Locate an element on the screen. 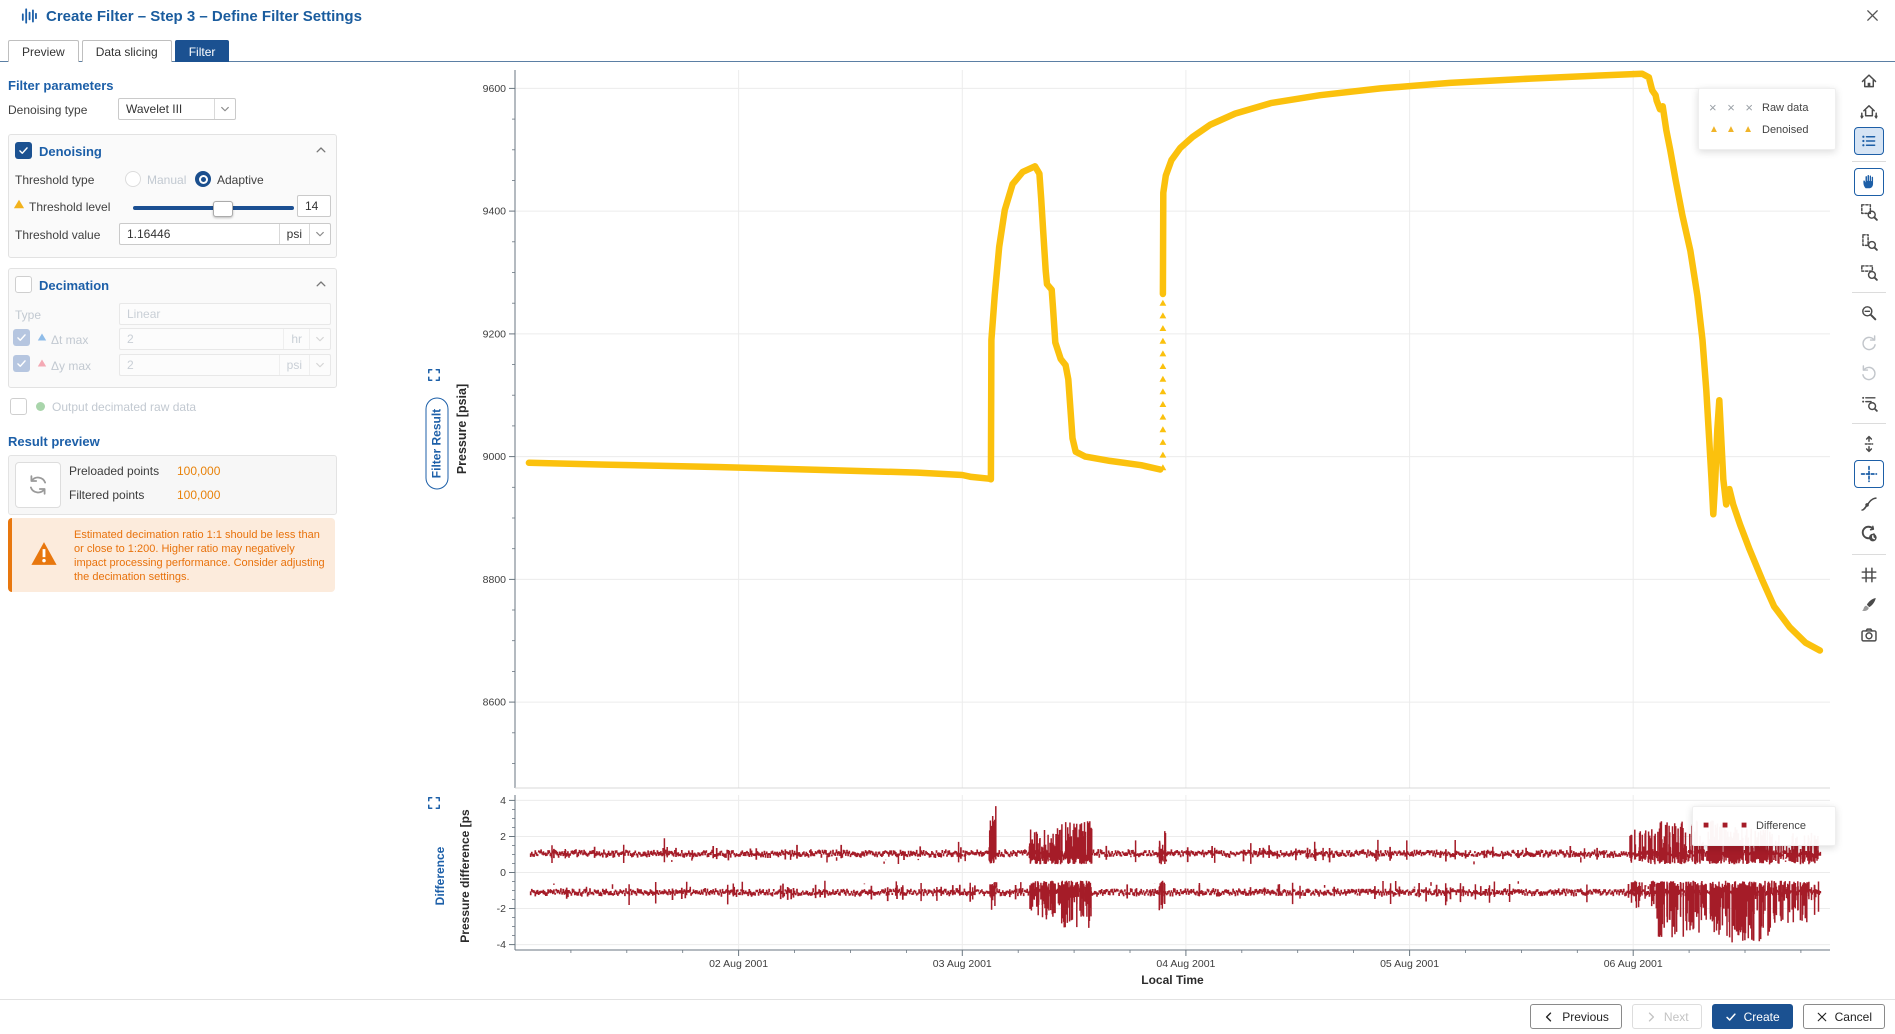 The image size is (1895, 1034). time-shift-button is located at coordinates (1869, 534).